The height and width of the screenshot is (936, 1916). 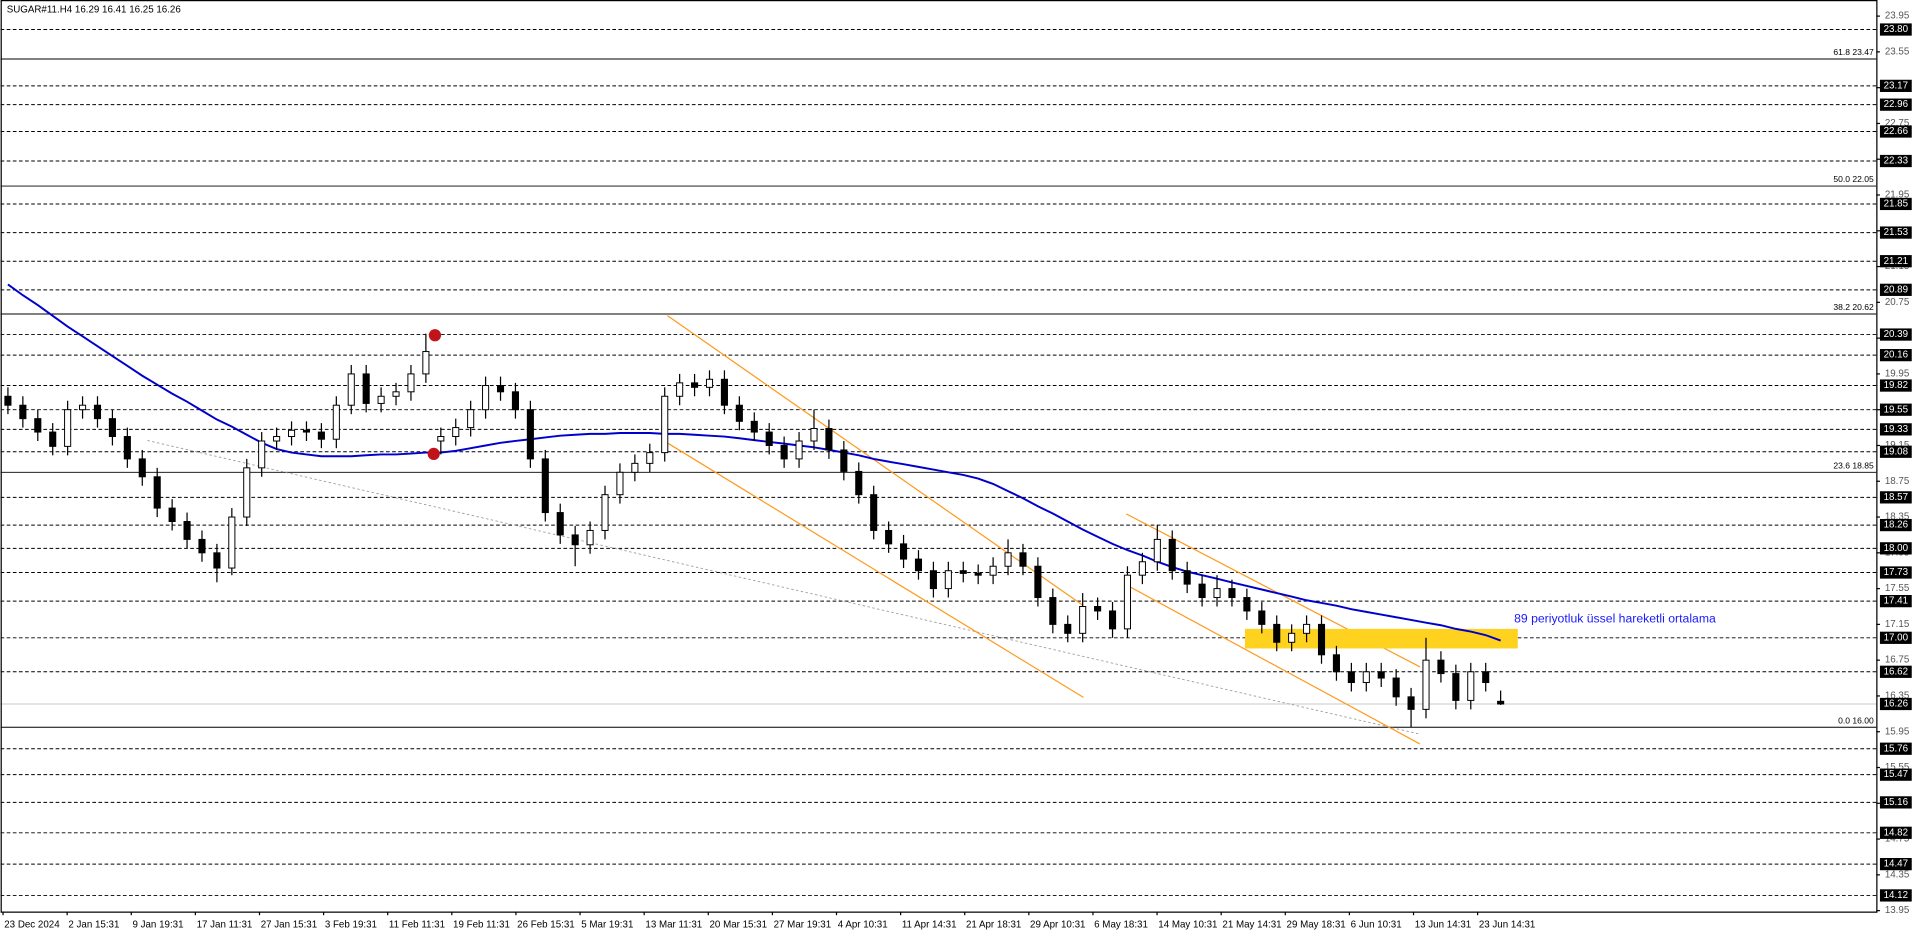 I want to click on x-tick-label: 11 Apr 14:31, so click(x=929, y=925).